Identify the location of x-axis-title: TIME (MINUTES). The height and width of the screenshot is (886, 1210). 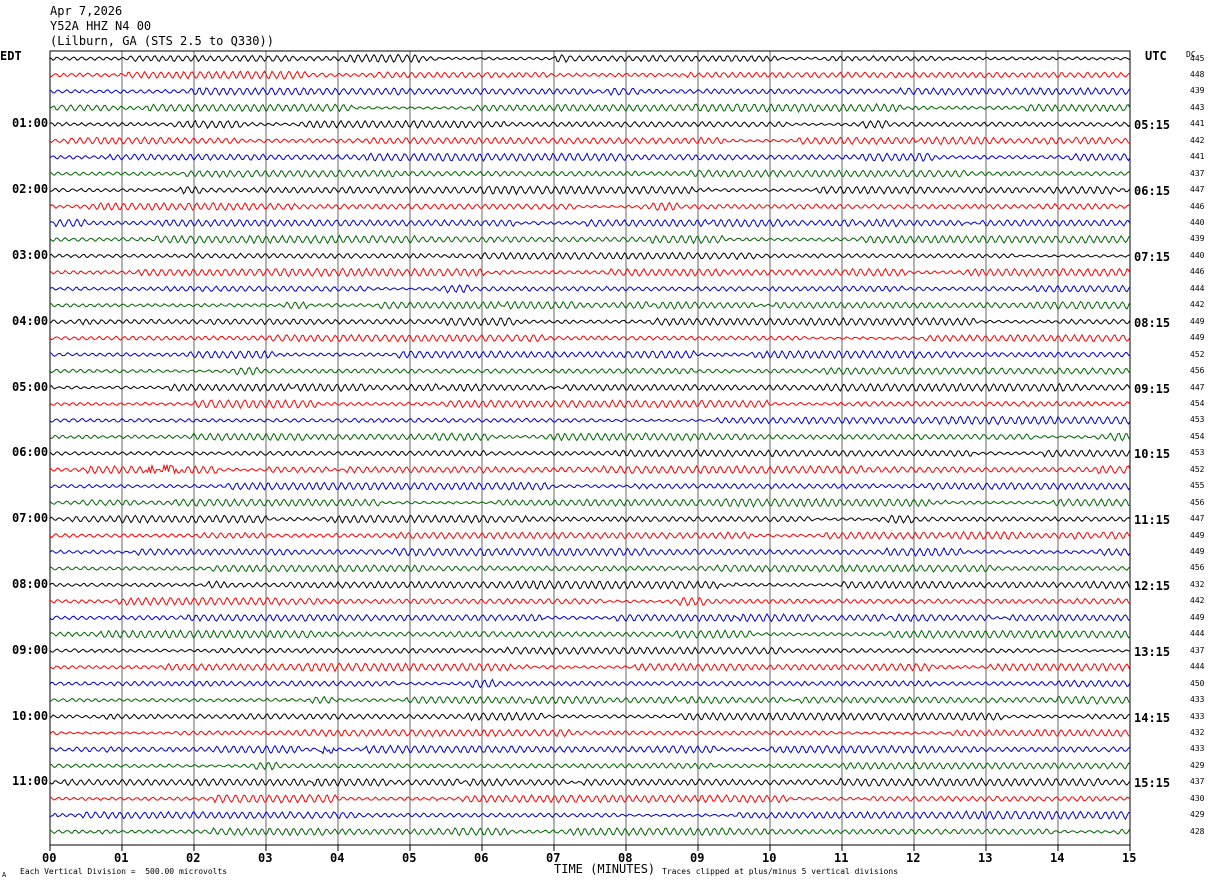
(605, 869).